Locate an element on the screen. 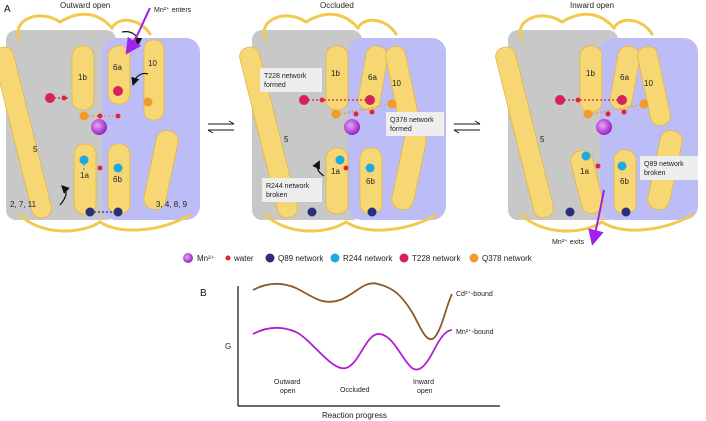 This screenshot has width=706, height=421. legend-swatch-r244 is located at coordinates (335, 258).